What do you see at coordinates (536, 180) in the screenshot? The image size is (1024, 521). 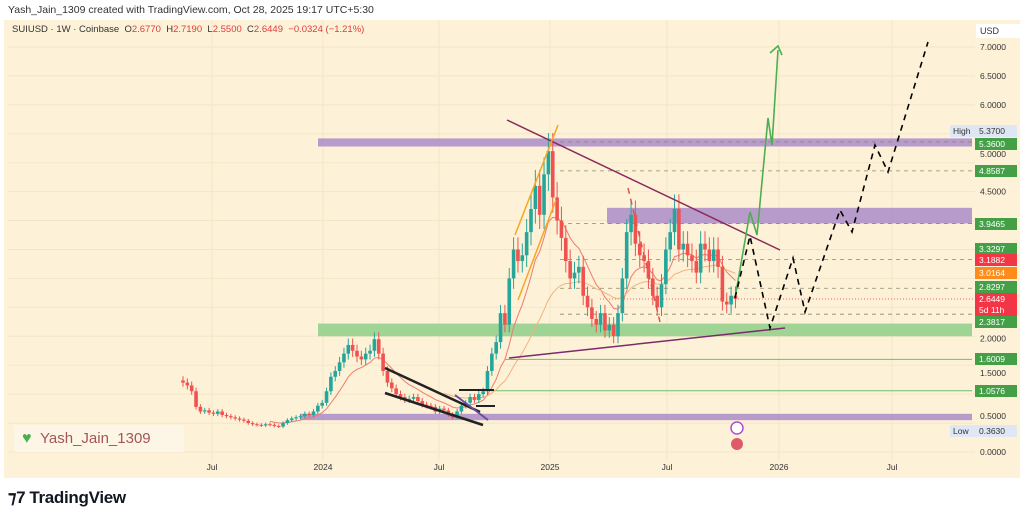 I see `channel-line` at bounding box center [536, 180].